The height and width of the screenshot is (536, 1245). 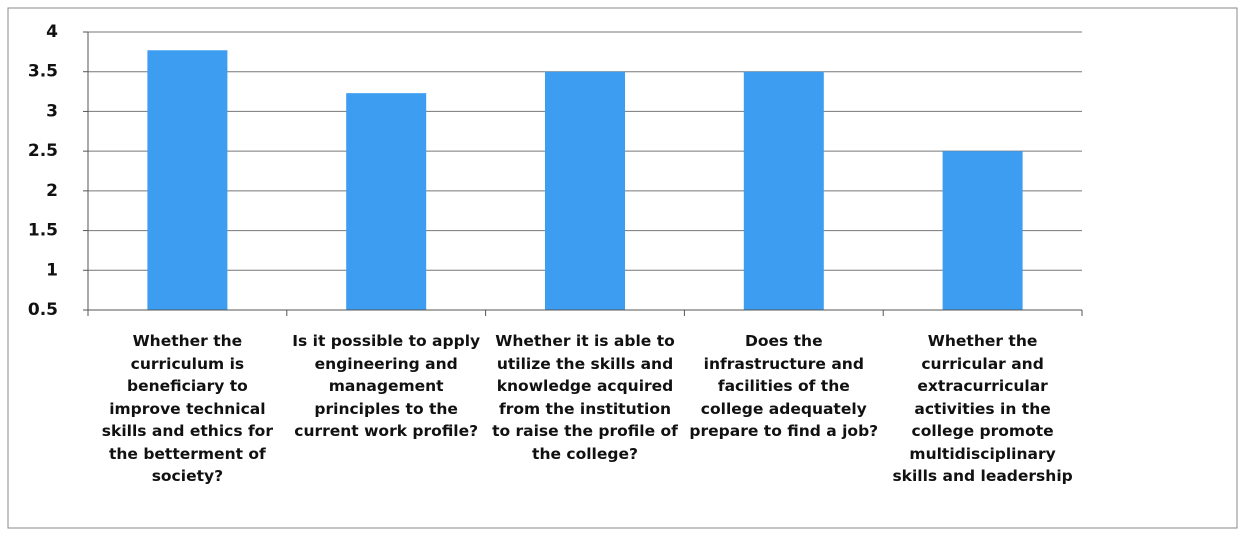 What do you see at coordinates (52, 111) in the screenshot?
I see `y-tick-label: 3` at bounding box center [52, 111].